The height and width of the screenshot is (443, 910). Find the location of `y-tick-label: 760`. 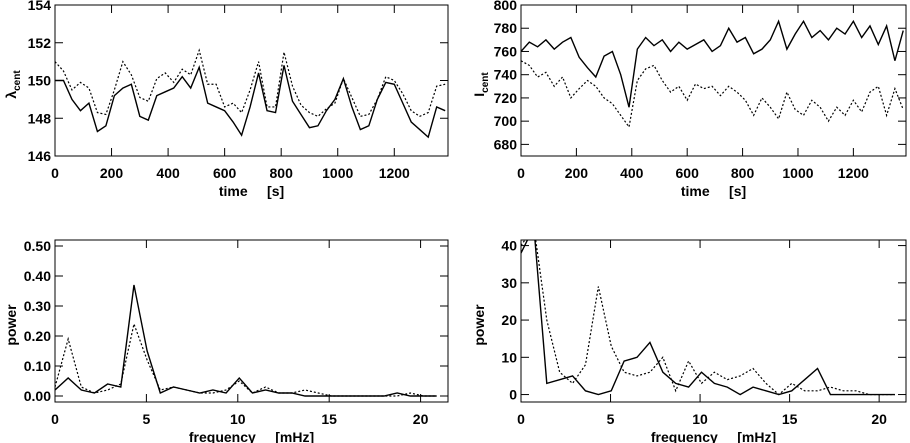

y-tick-label: 760 is located at coordinates (506, 51).